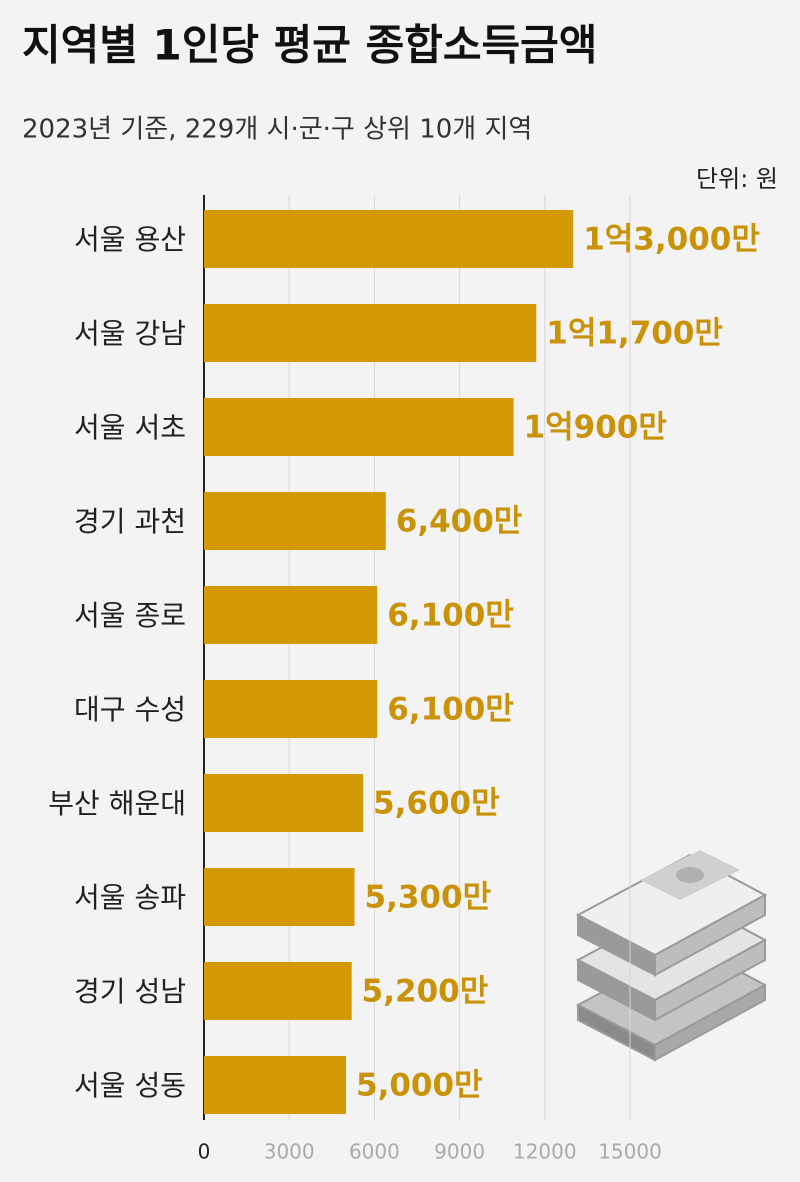  Describe the element at coordinates (130, 897) in the screenshot. I see `y-tick-label: 서울 송파` at that location.